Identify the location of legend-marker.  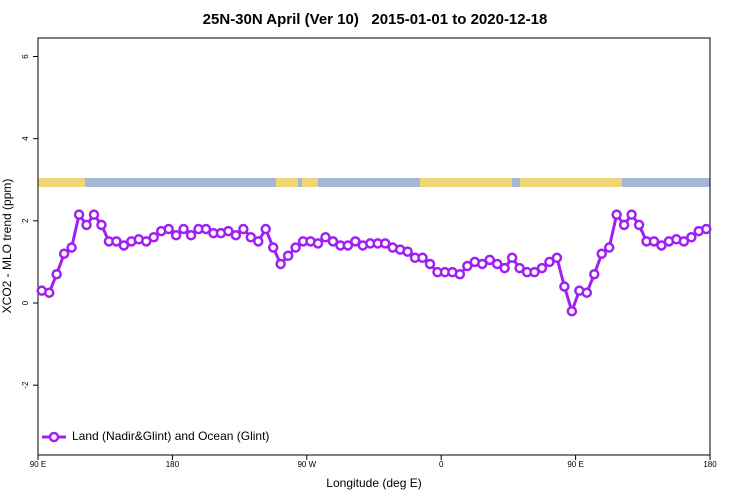
(54, 437).